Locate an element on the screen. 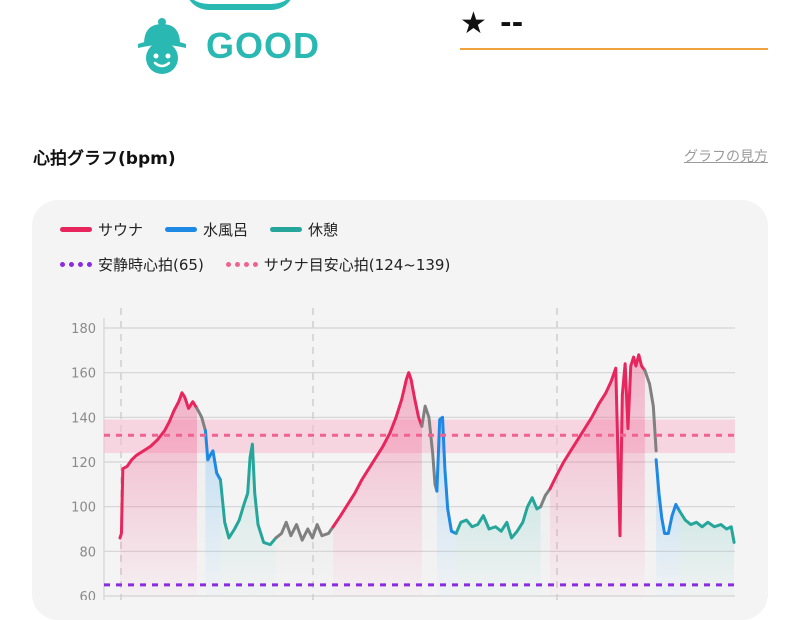 The width and height of the screenshot is (800, 620). legend-sauna-target-label: サウナ目安心拍(124~139) is located at coordinates (357, 265).